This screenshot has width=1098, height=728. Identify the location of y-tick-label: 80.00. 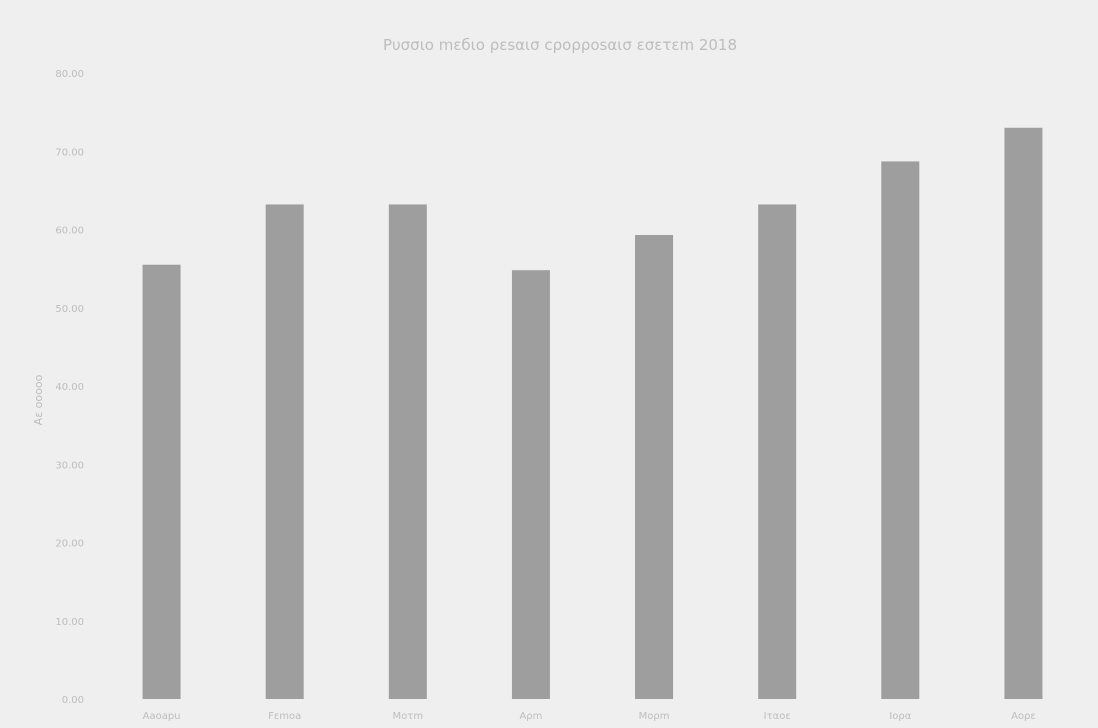
(69, 74).